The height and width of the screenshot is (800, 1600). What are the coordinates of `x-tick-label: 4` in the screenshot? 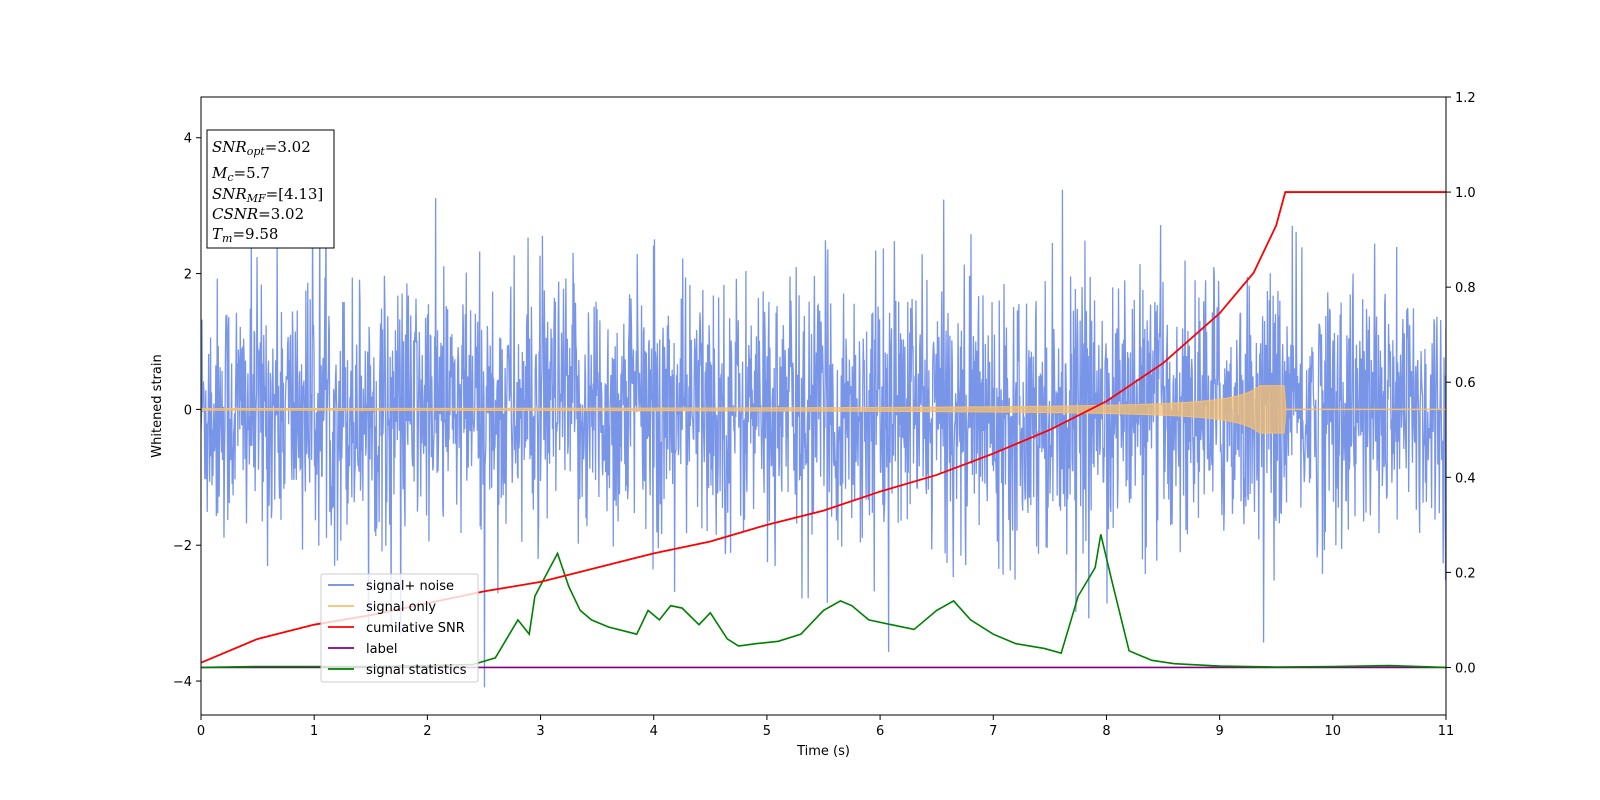 It's located at (654, 731).